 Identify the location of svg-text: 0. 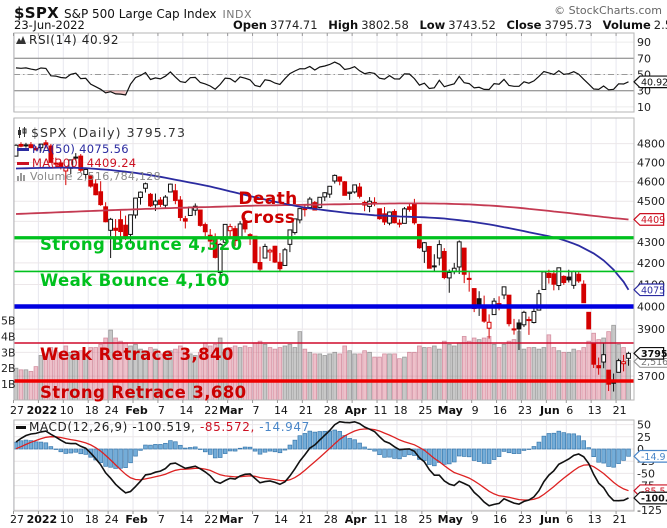
(640, 449).